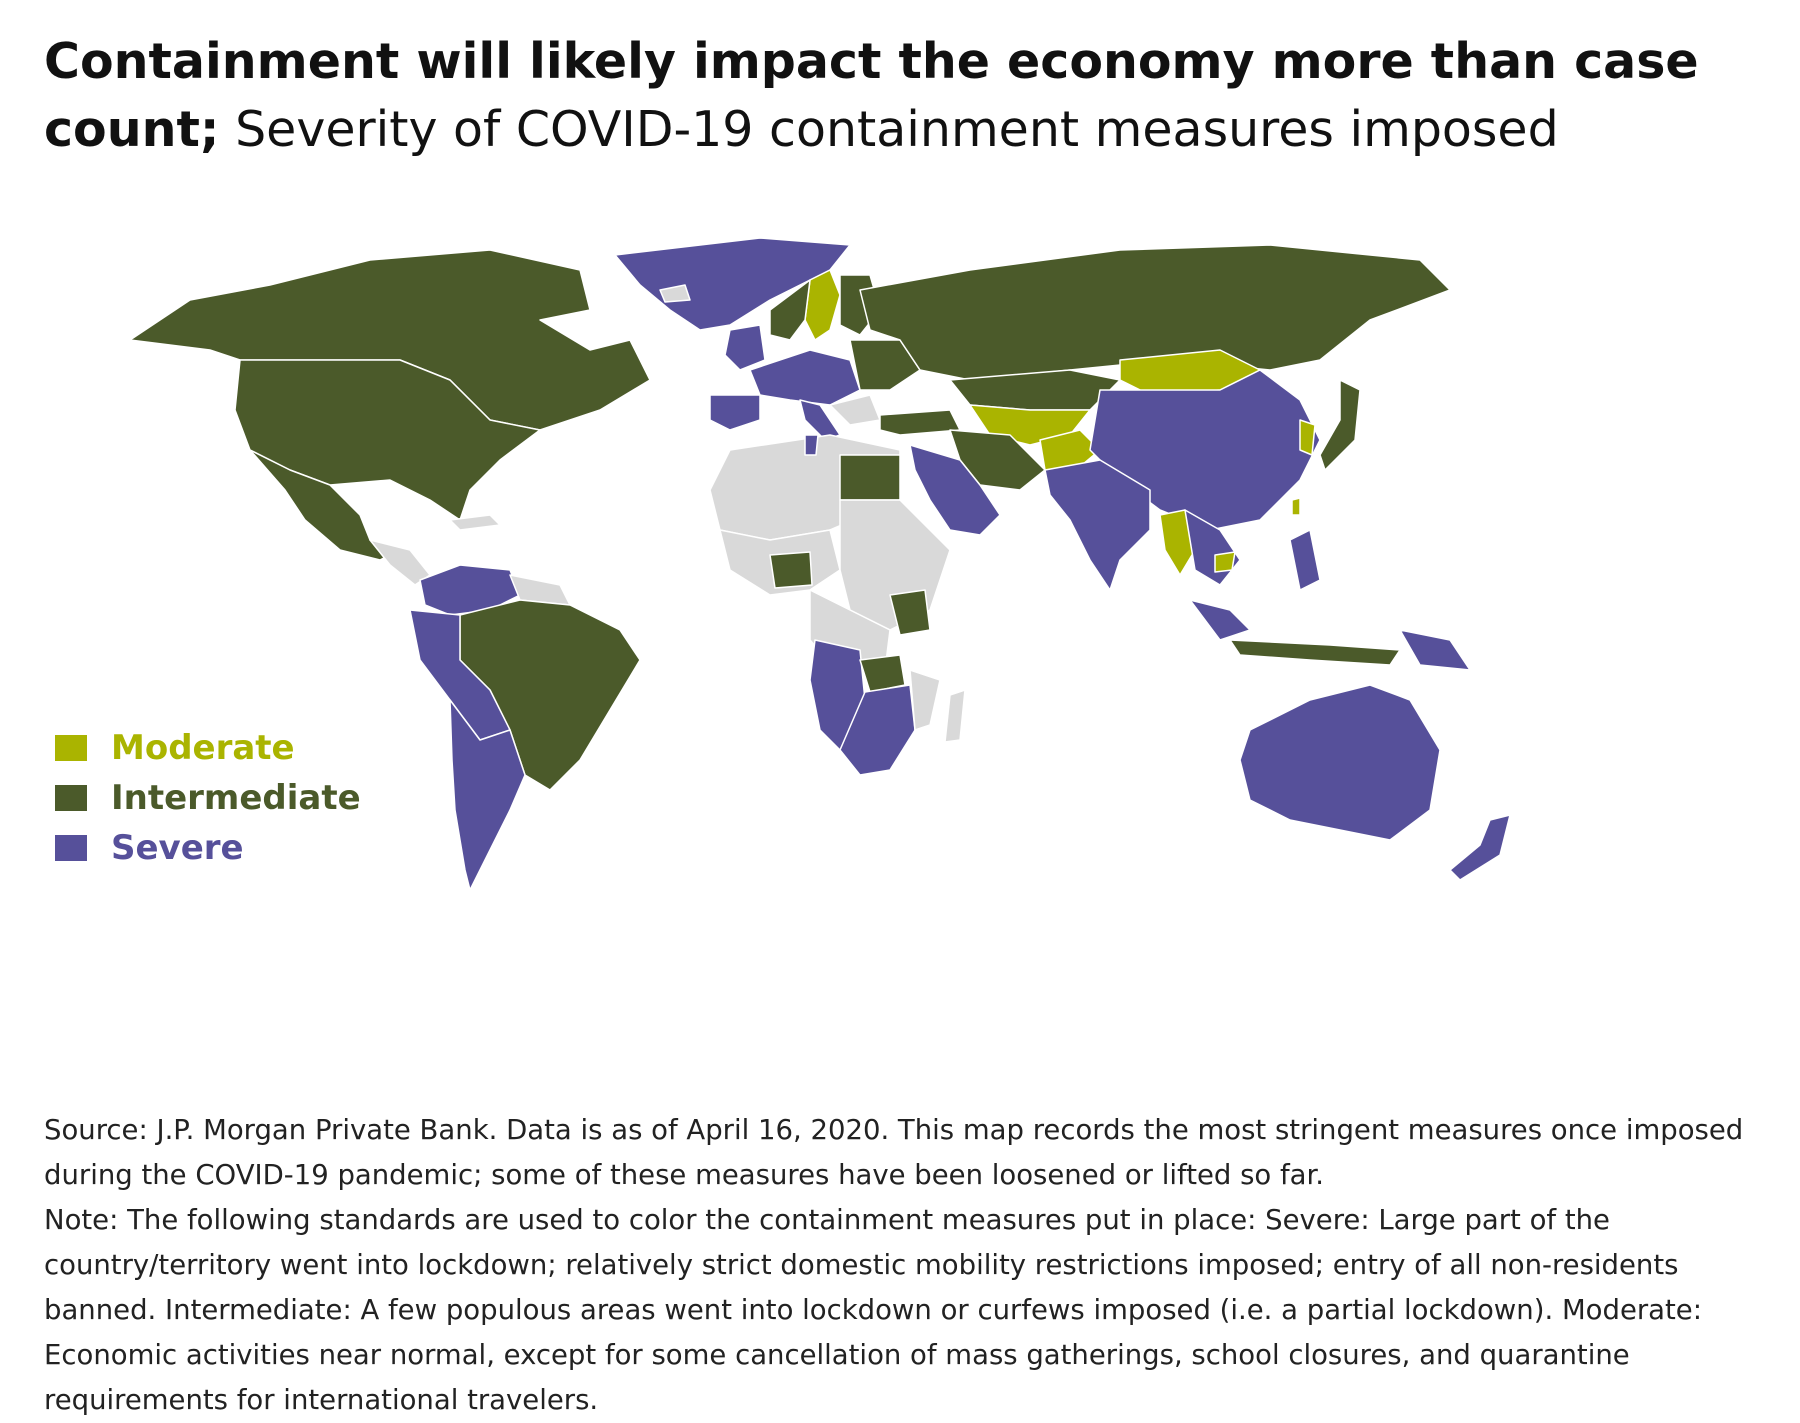 This screenshot has width=1800, height=1423. What do you see at coordinates (475, 522) in the screenshot?
I see `region-caribbean` at bounding box center [475, 522].